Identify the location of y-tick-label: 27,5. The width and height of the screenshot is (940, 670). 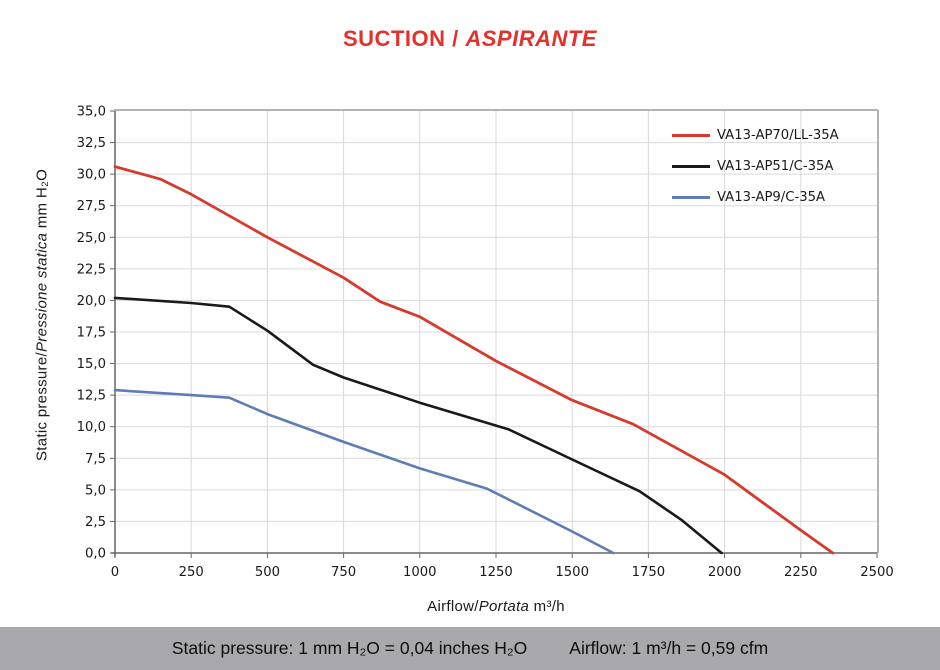
(91, 206).